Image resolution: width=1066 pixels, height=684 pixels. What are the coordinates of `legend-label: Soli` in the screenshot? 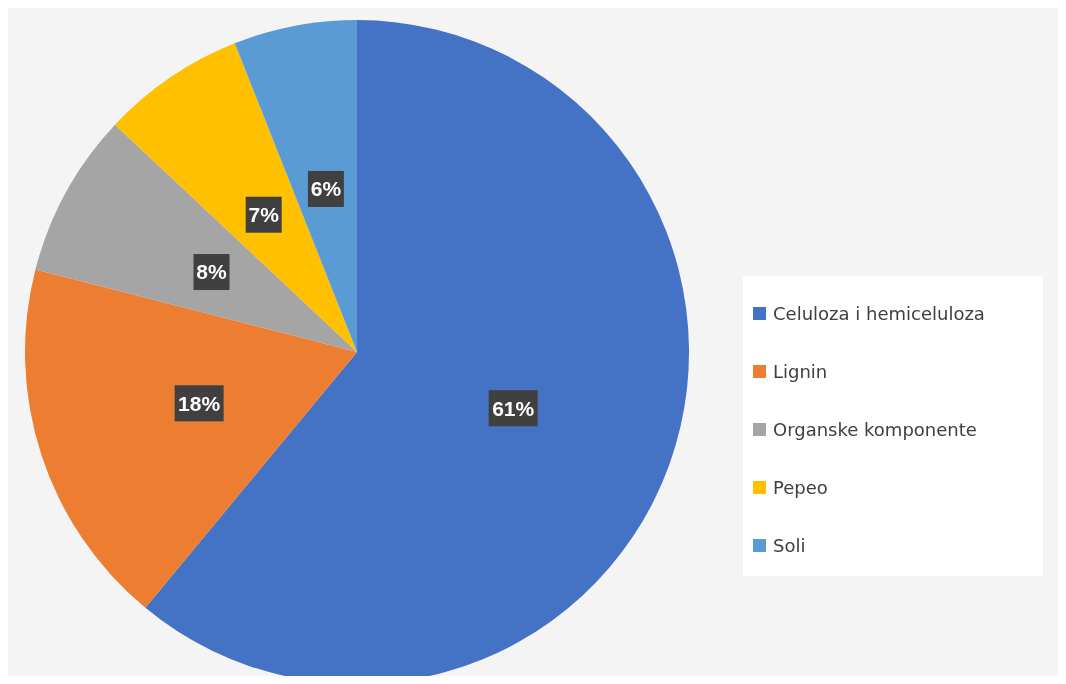 It's located at (789, 546).